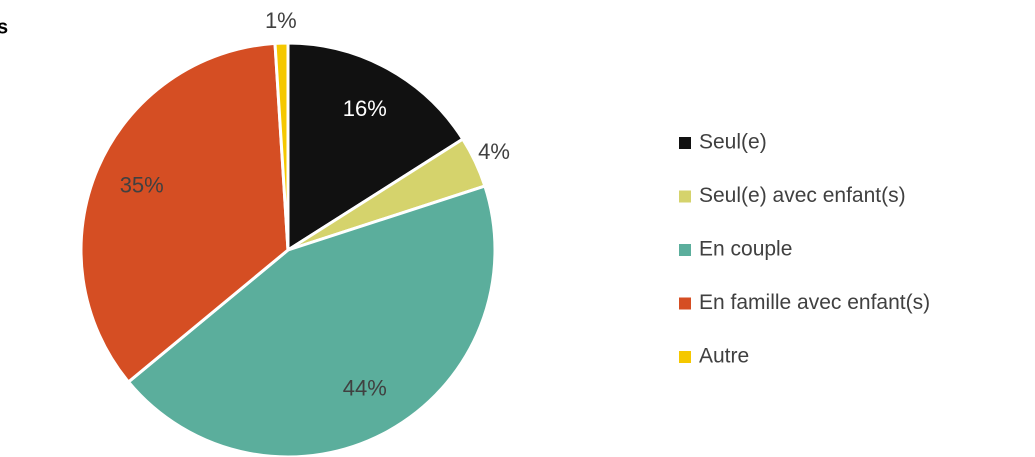  Describe the element at coordinates (281, 20) in the screenshot. I see `data-label: 1%` at that location.